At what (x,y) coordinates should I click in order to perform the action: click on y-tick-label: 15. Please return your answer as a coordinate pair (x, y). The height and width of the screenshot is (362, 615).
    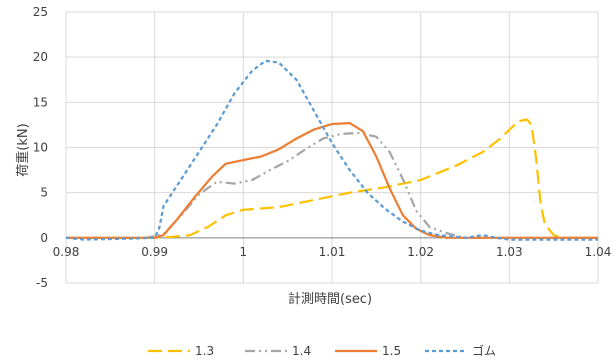
    Looking at the image, I should click on (40, 102).